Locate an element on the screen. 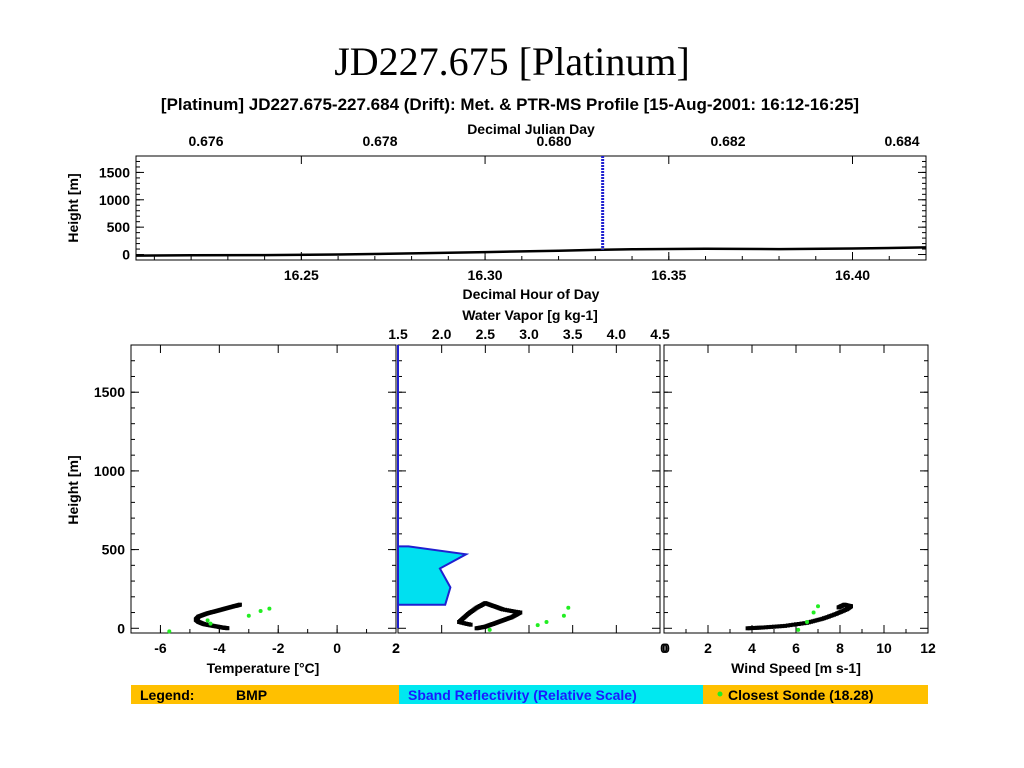 This screenshot has width=1024, height=768. legend-sonde-marker is located at coordinates (720, 694).